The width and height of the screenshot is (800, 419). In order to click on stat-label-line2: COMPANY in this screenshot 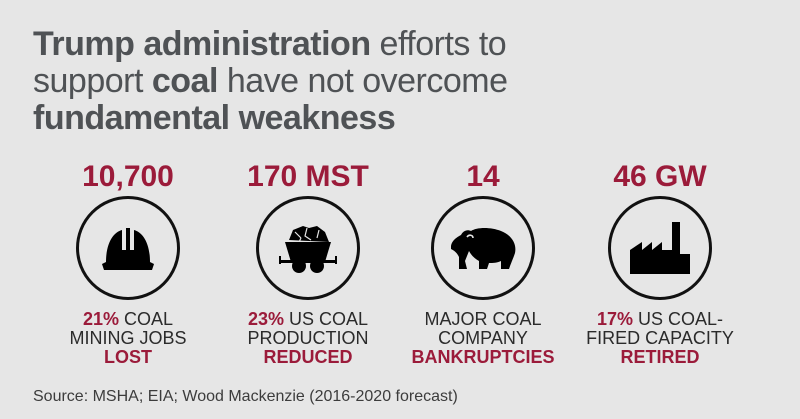, I will do `click(483, 338)`.